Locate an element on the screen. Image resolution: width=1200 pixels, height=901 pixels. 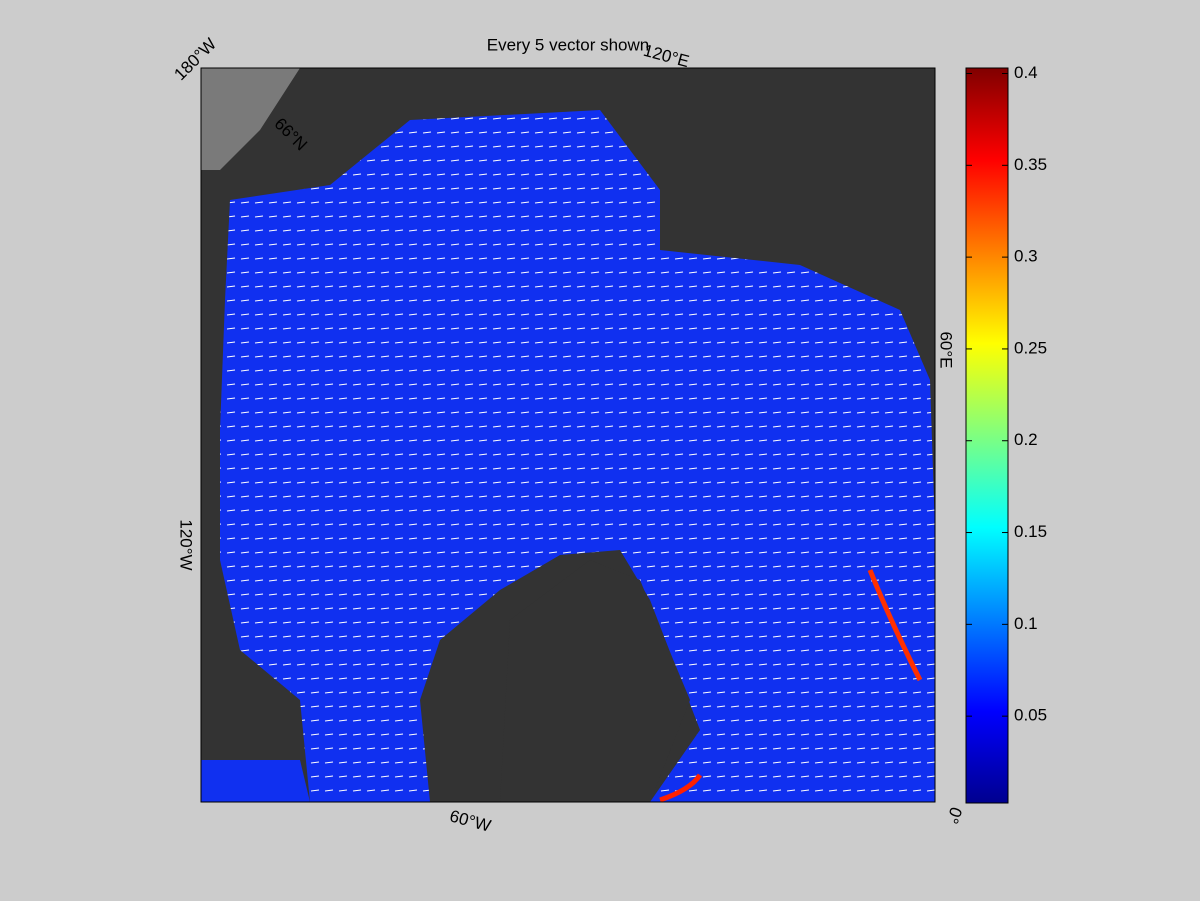
map-label: 120°E is located at coordinates (666, 56).